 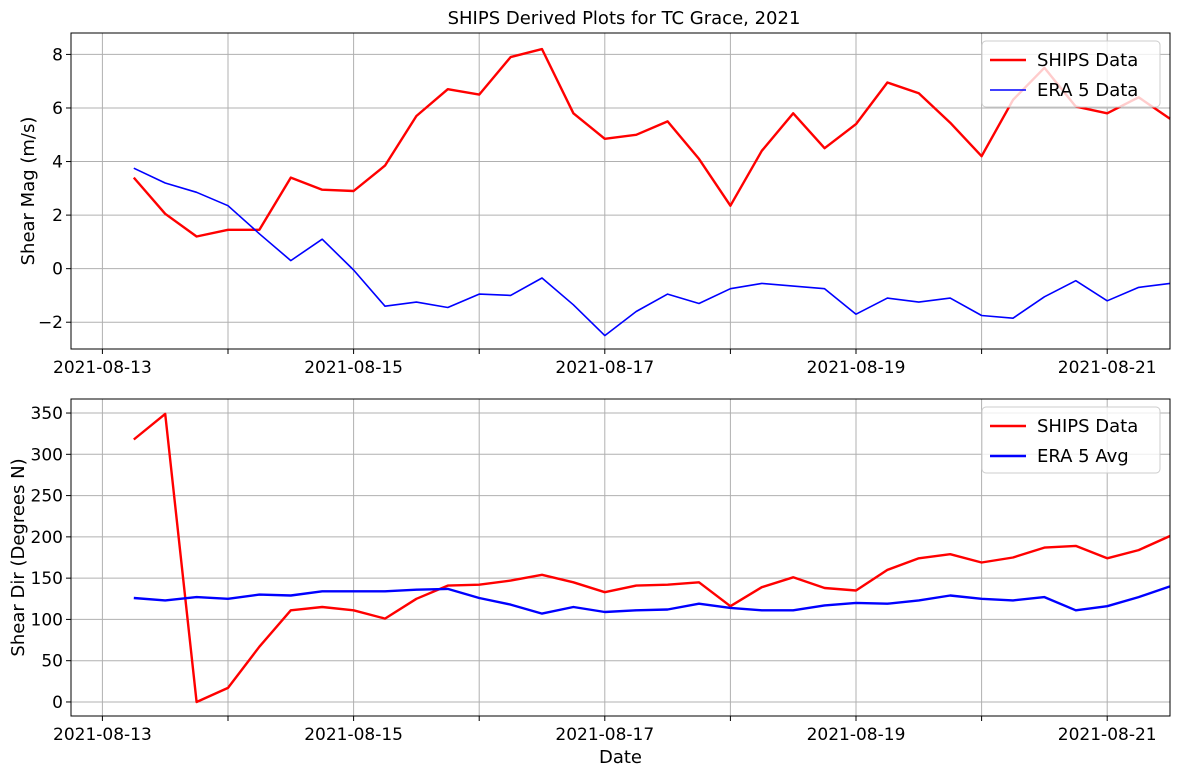 What do you see at coordinates (57, 109) in the screenshot?
I see `y-tick-label: 6` at bounding box center [57, 109].